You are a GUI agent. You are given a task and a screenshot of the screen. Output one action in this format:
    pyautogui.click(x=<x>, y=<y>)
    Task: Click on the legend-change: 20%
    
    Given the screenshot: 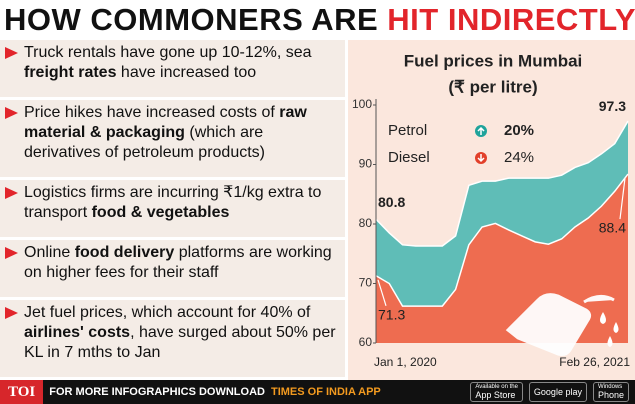 What is the action you would take?
    pyautogui.click(x=519, y=130)
    